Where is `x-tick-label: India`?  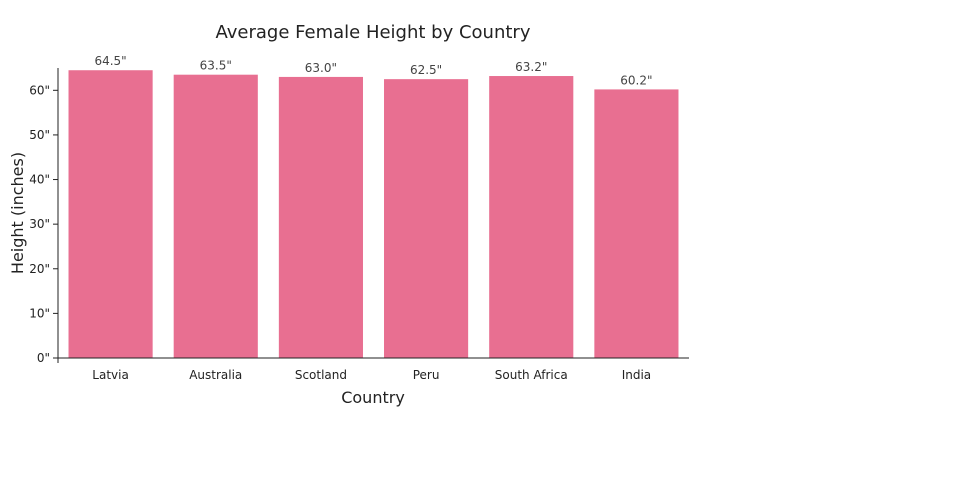
x-tick-label: India is located at coordinates (636, 375).